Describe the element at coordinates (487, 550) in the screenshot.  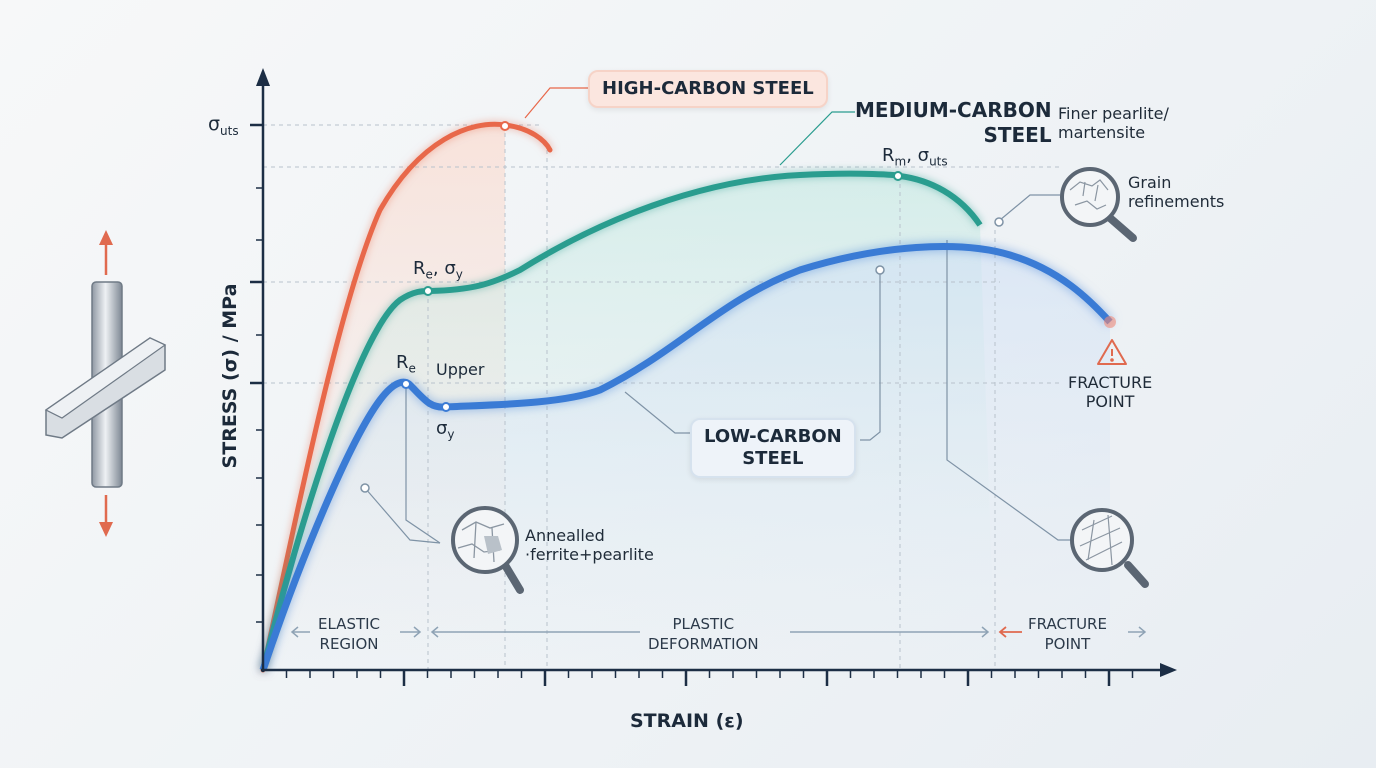
I see `magnifier-icon-annealed` at that location.